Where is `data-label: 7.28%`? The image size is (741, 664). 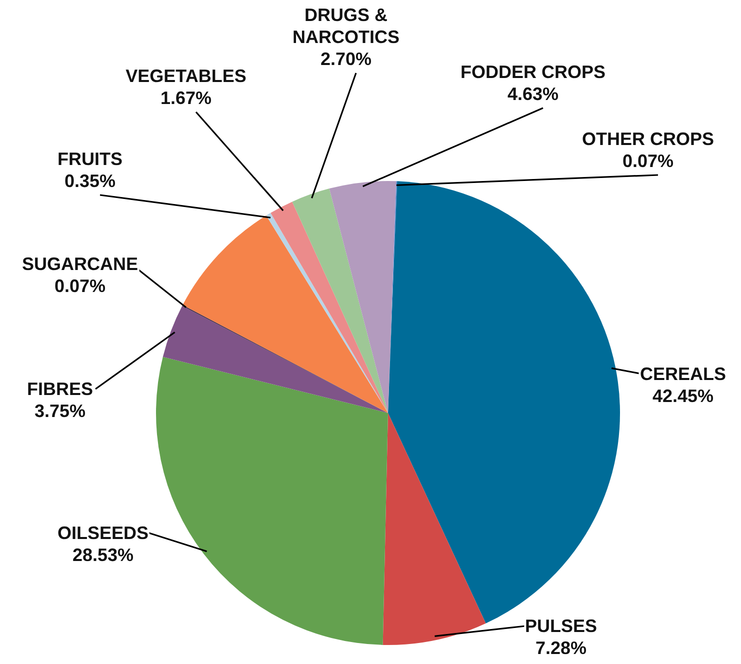 data-label: 7.28% is located at coordinates (561, 648).